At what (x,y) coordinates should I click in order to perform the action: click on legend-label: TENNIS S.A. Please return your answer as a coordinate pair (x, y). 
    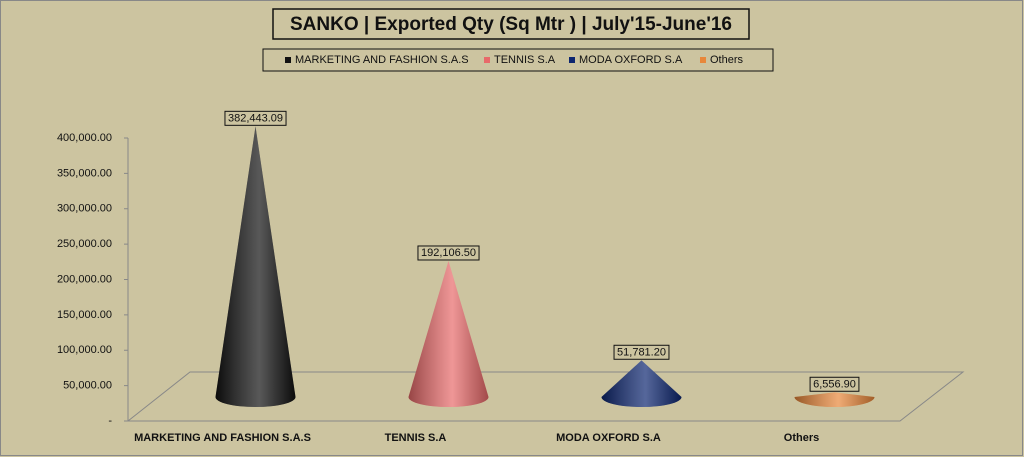
    Looking at the image, I should click on (525, 60).